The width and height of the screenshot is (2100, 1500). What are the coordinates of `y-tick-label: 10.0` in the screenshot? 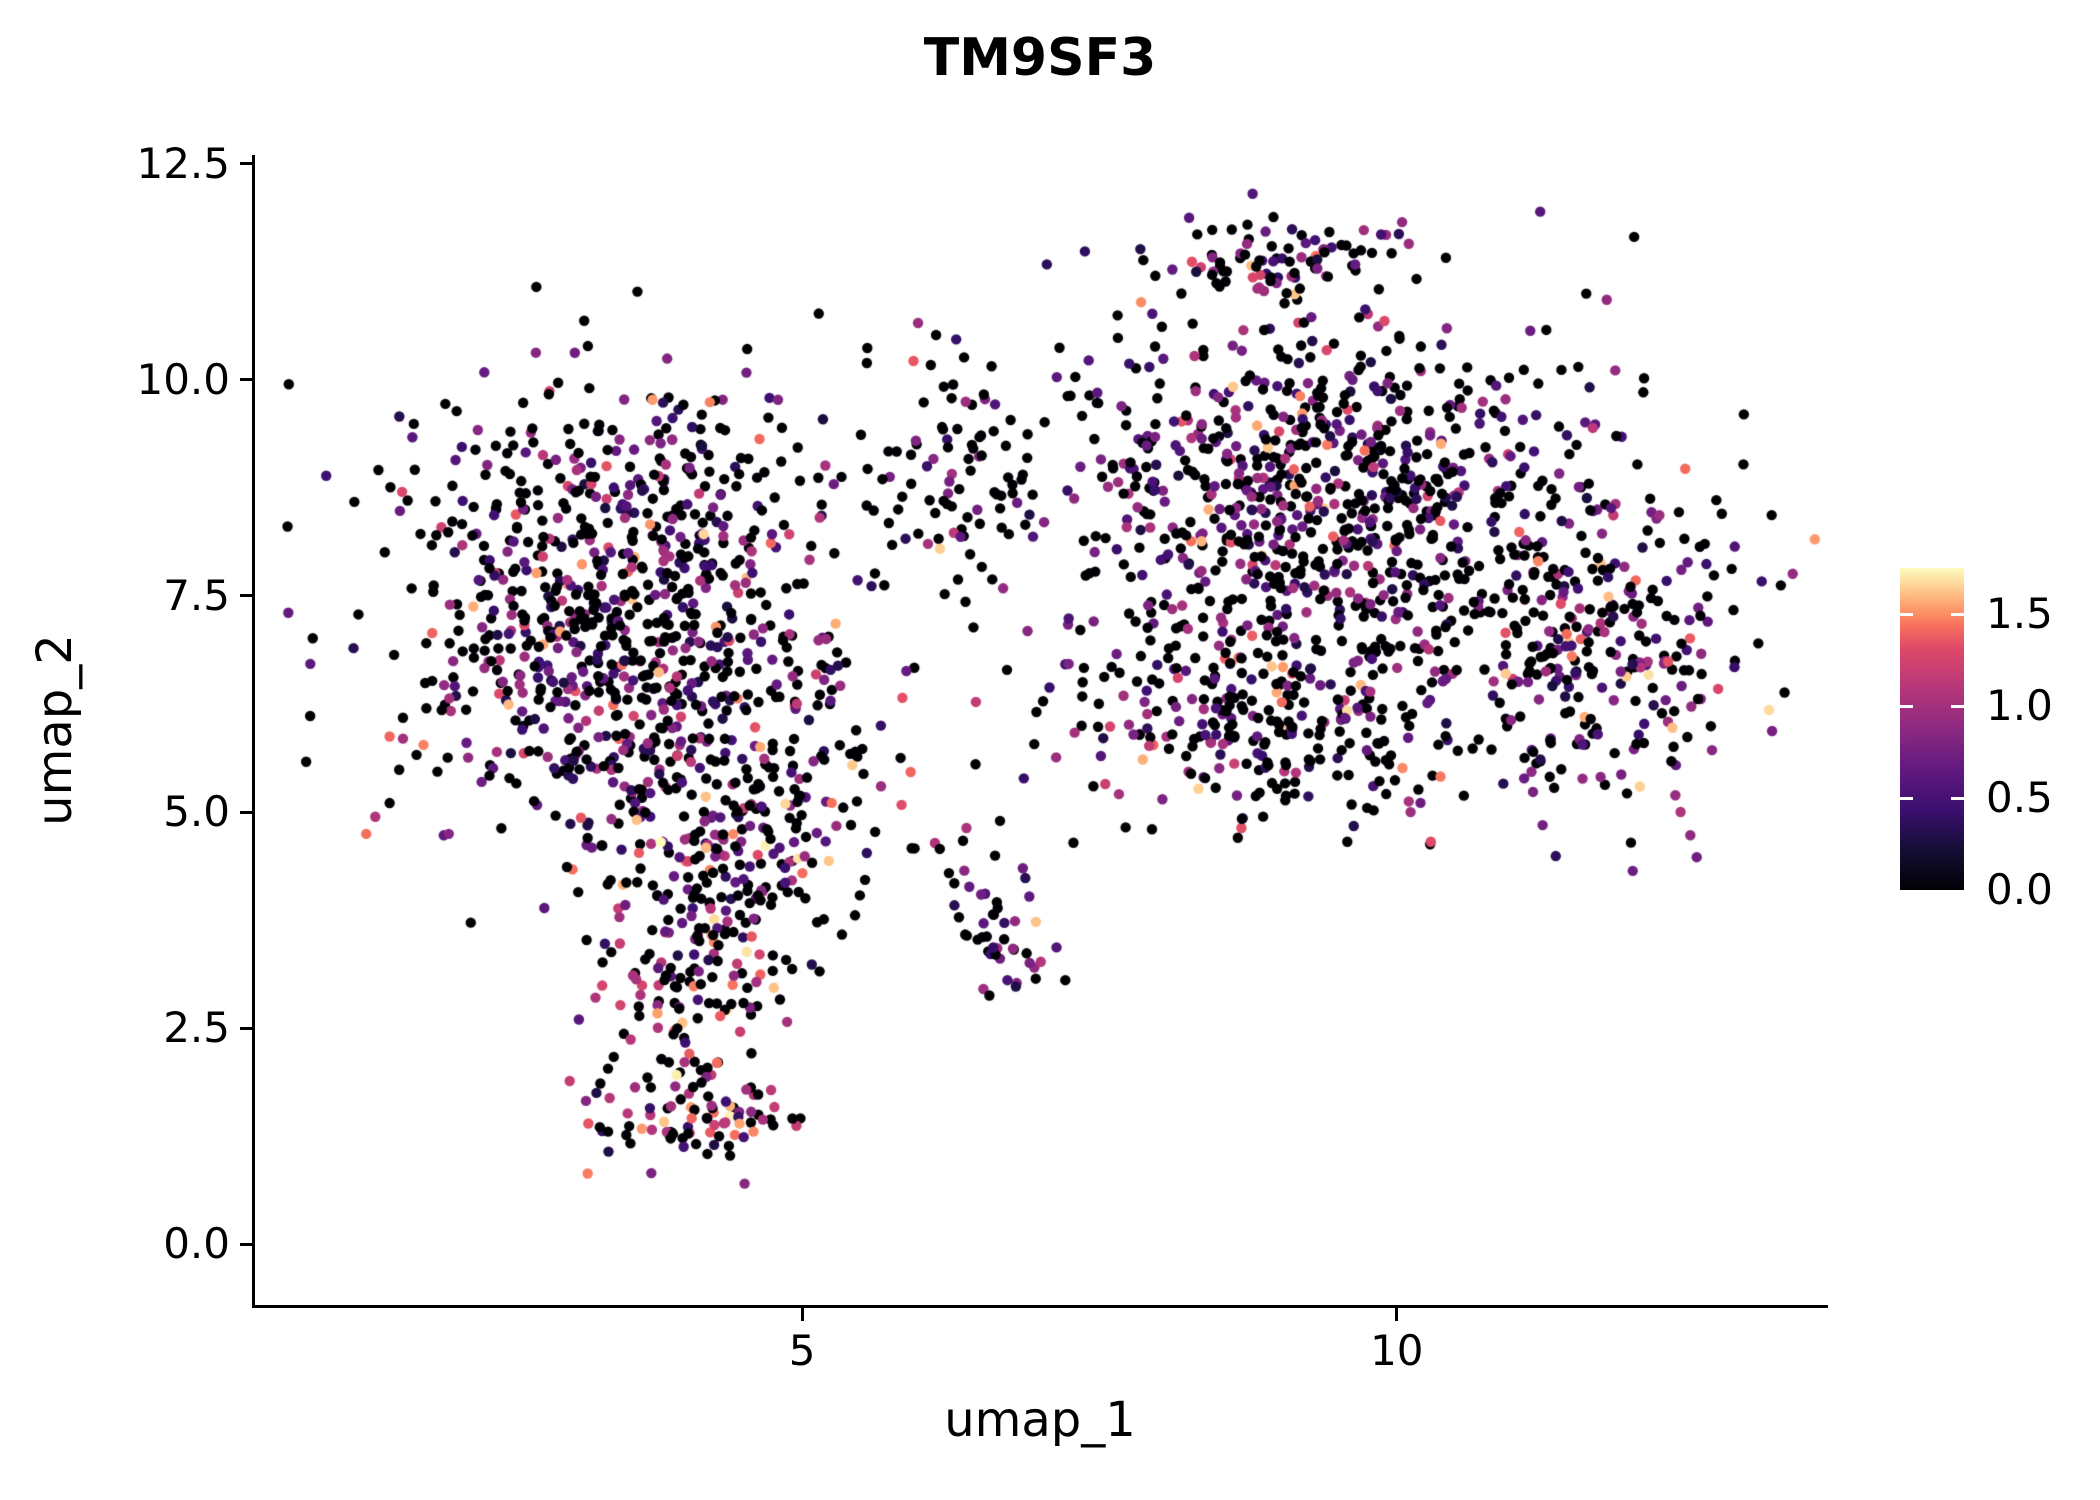 It's located at (183, 379).